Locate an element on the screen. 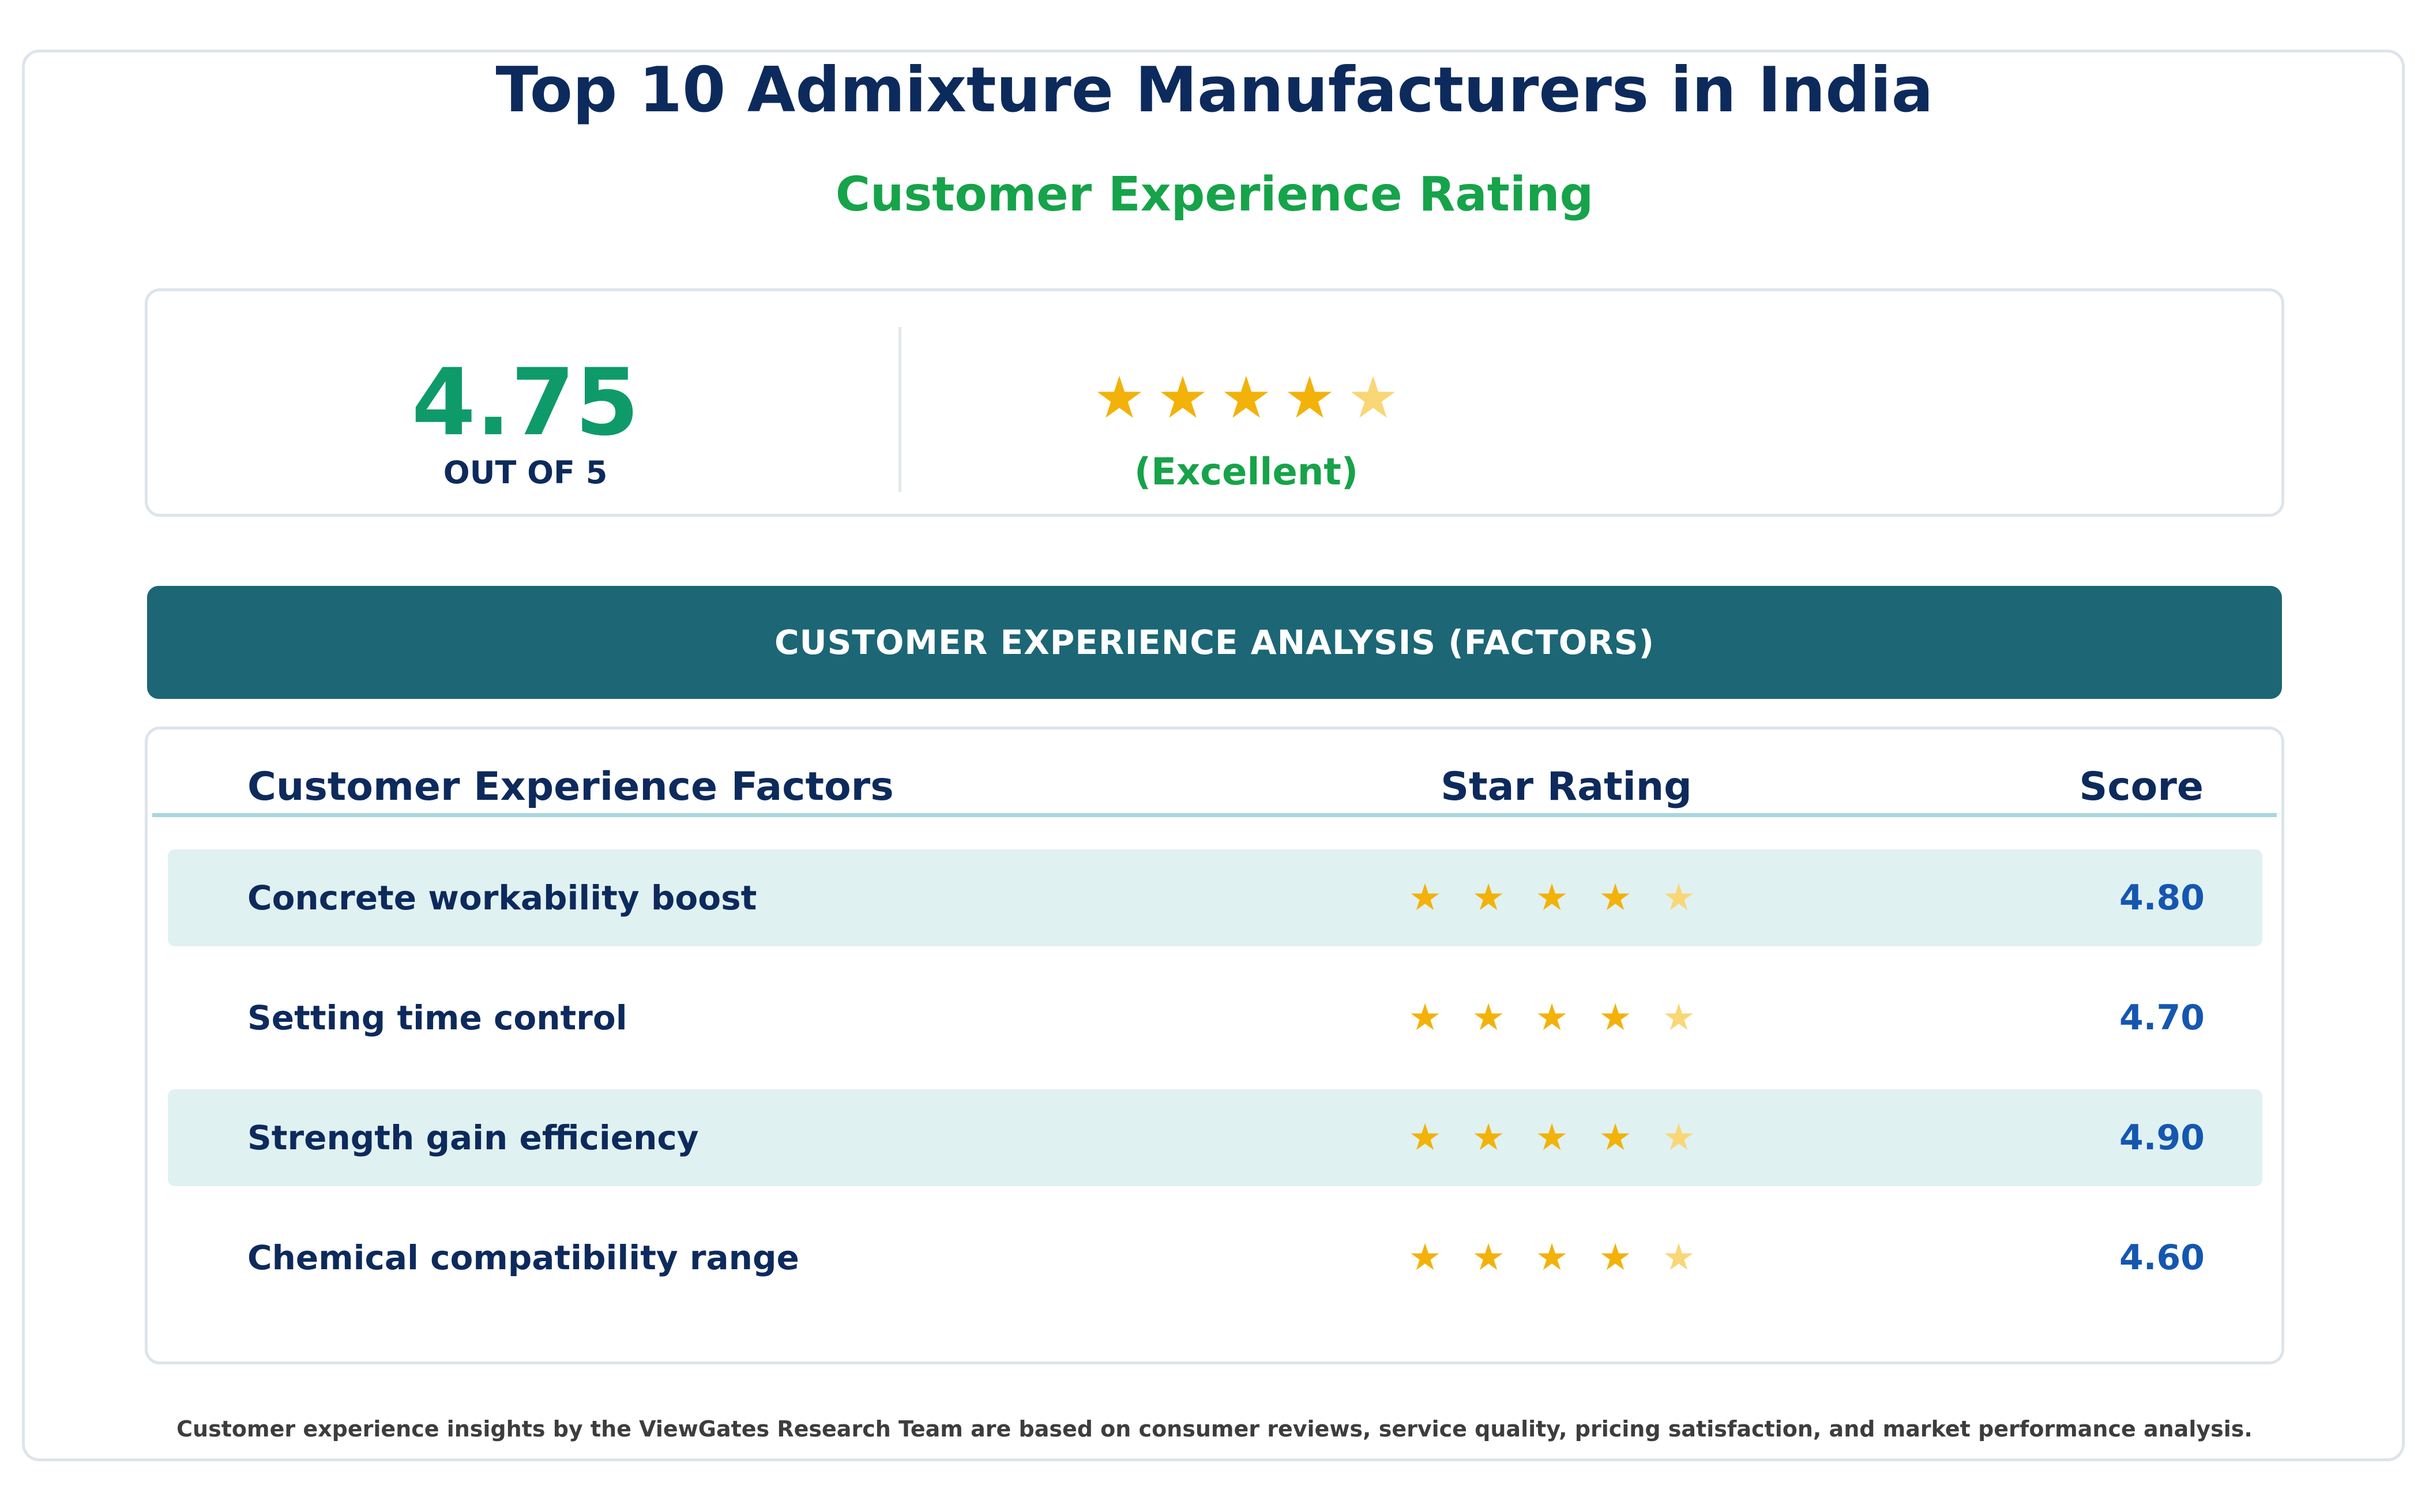 This screenshot has height=1512, width=2429. rating-verdict: (Excellent) is located at coordinates (1247, 472).